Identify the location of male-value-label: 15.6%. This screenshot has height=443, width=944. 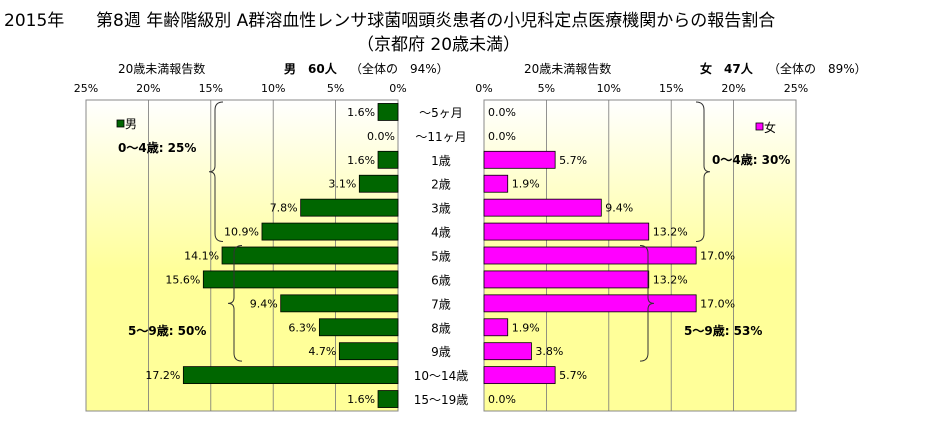
(182, 279).